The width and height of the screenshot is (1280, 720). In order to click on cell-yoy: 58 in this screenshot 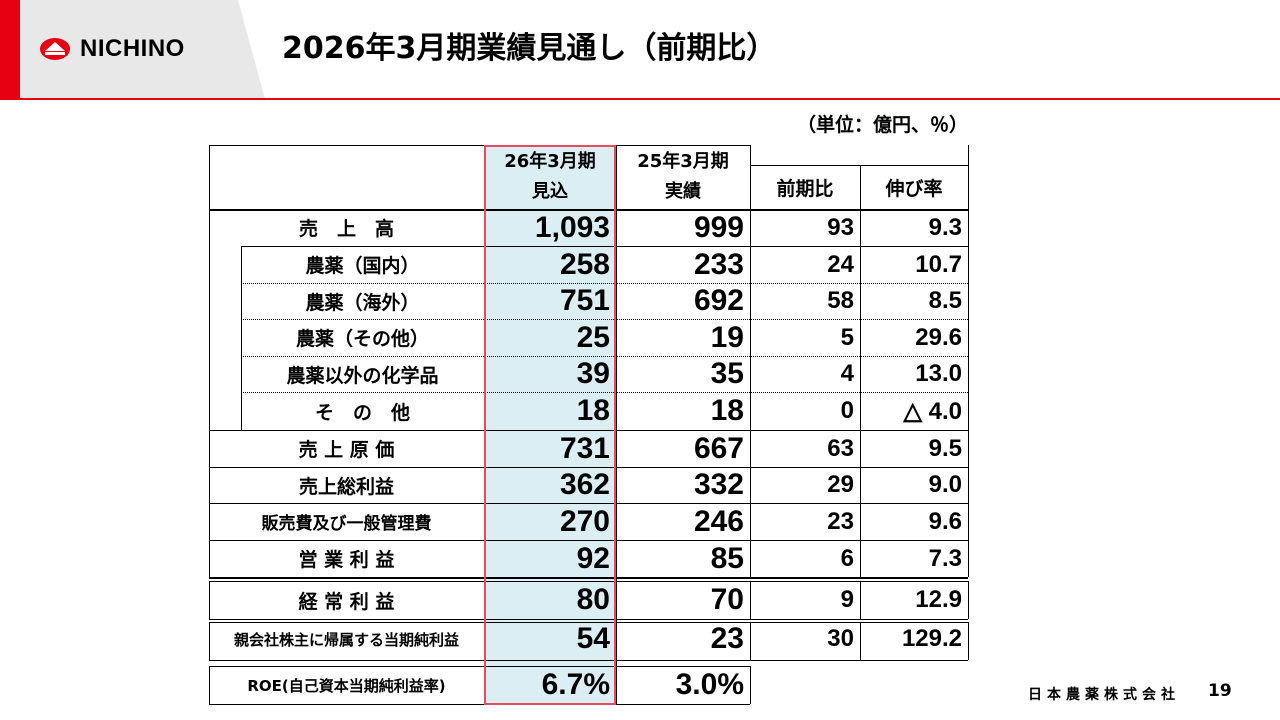, I will do `click(840, 300)`.